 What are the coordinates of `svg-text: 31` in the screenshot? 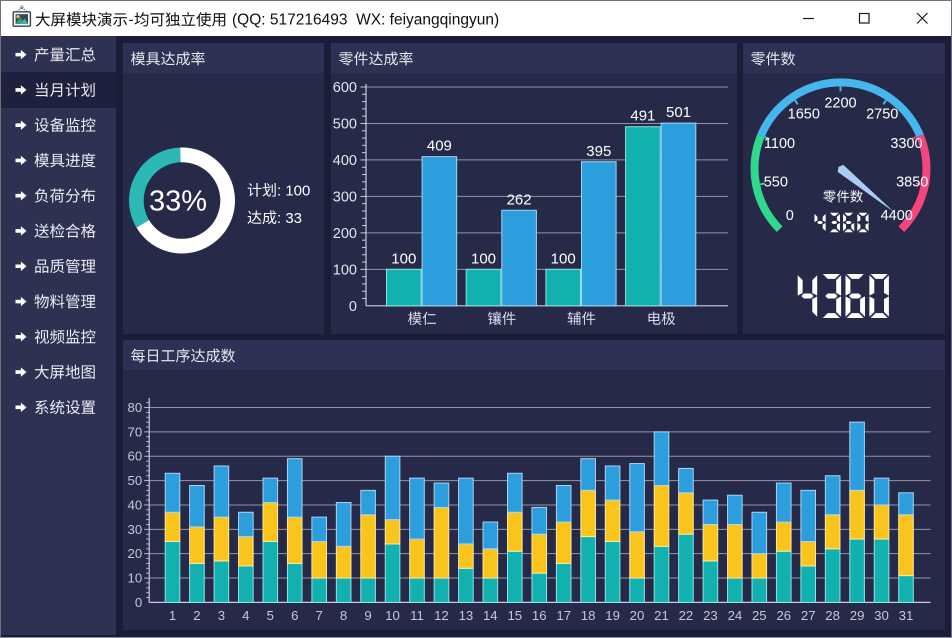 It's located at (906, 615).